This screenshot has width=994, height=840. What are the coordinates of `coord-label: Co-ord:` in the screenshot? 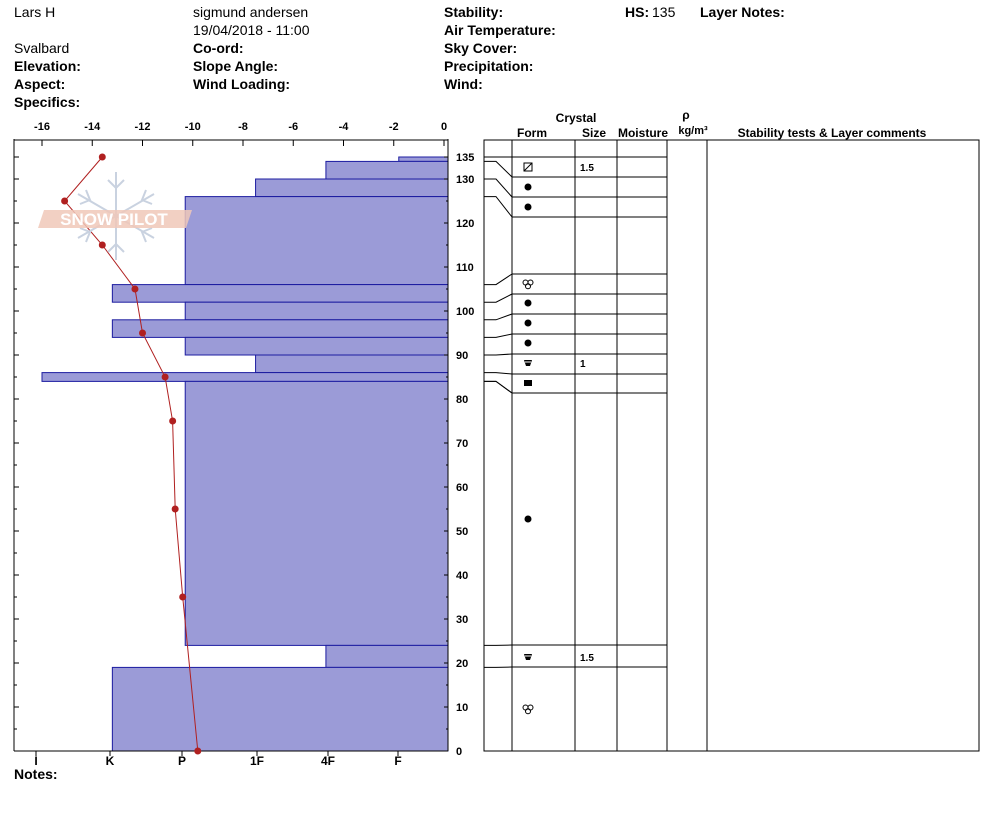 It's located at (218, 48).